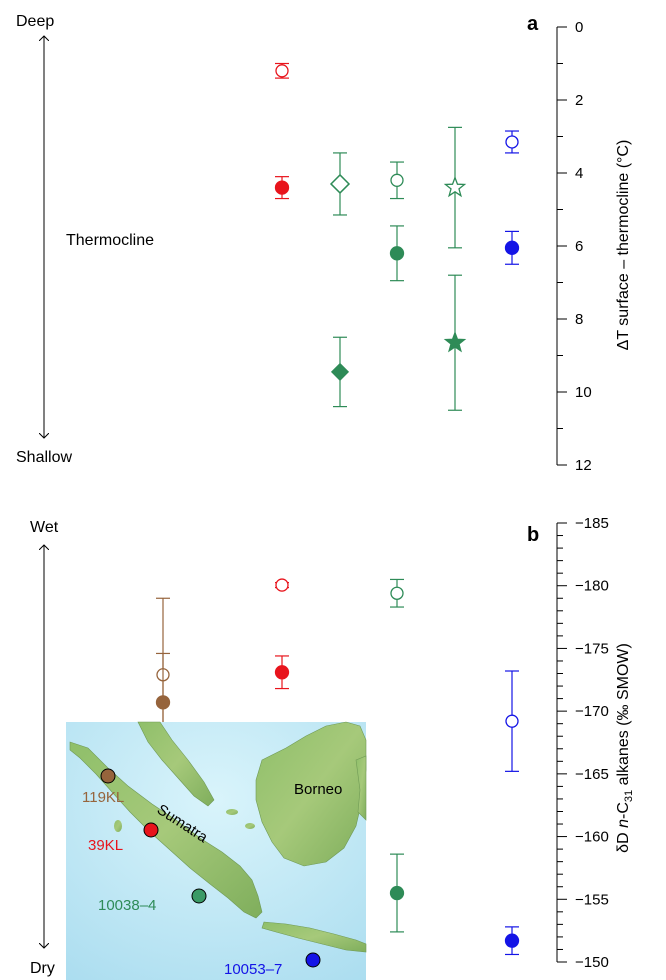 The height and width of the screenshot is (980, 666). I want to click on site-marker-39kl, so click(151, 830).